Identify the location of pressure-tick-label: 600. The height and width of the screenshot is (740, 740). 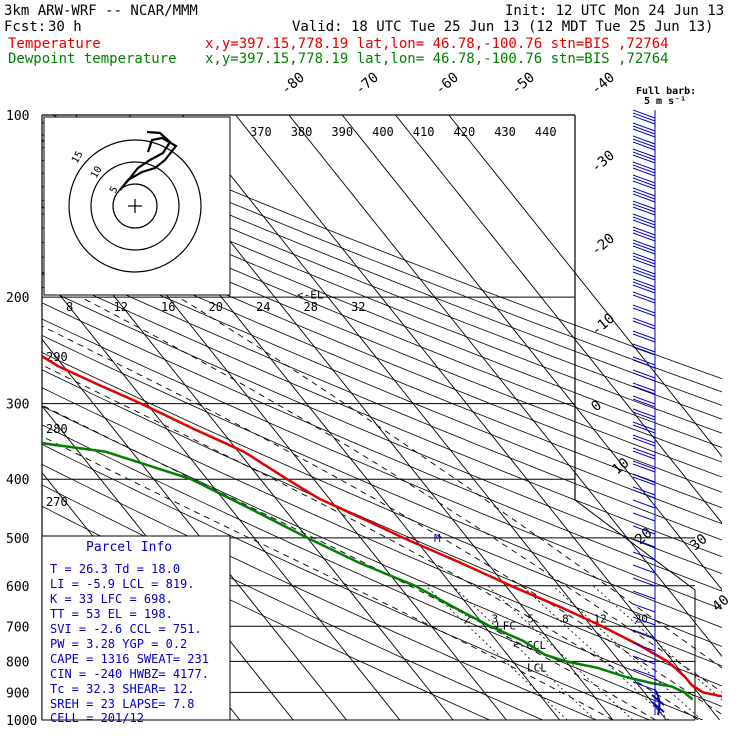
(17, 587).